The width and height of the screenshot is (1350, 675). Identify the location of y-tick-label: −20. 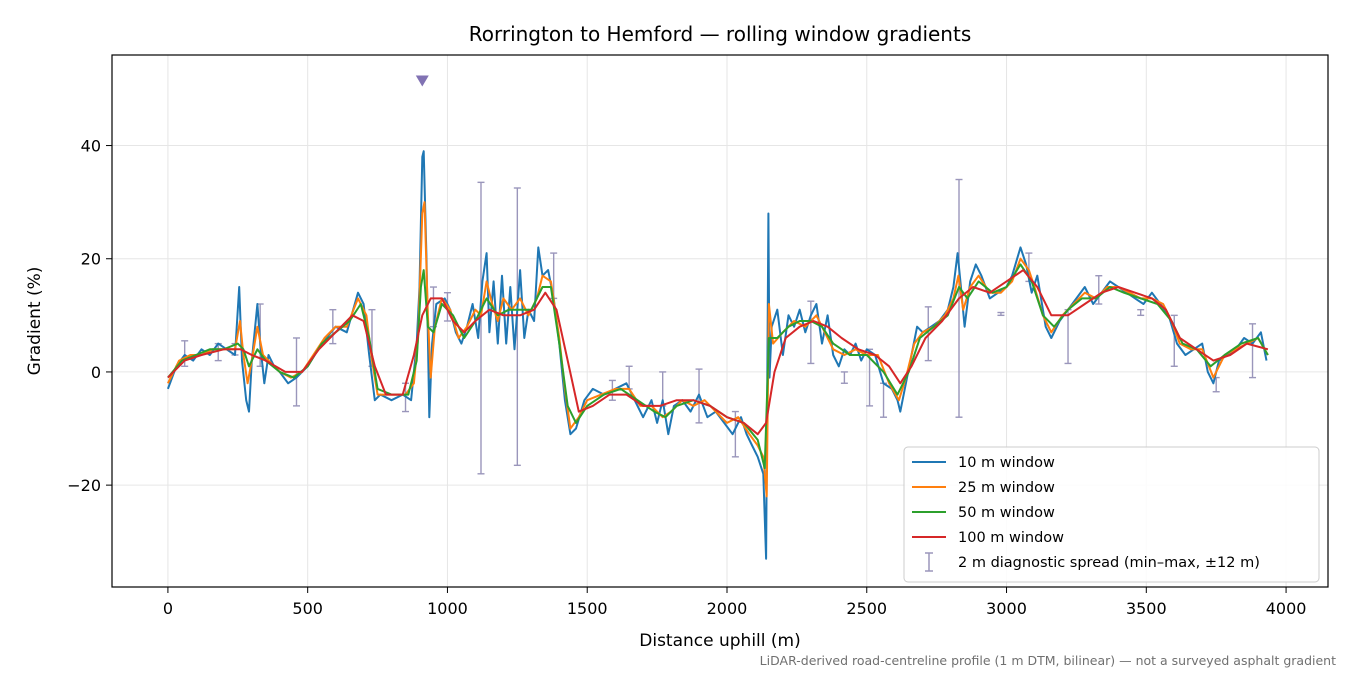
(84, 485).